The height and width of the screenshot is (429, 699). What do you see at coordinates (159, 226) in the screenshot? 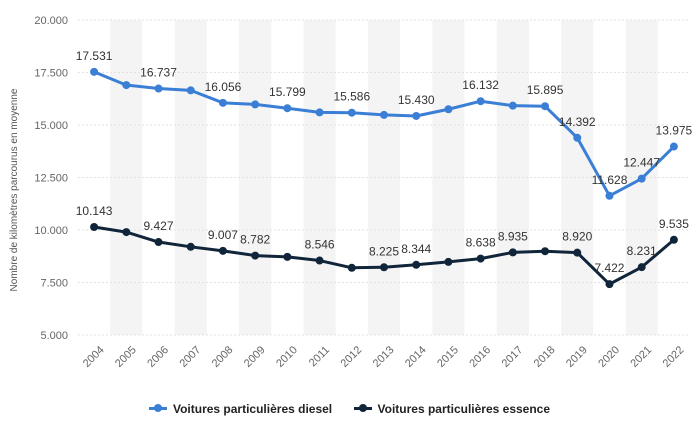
I see `data-label: 9.427` at bounding box center [159, 226].